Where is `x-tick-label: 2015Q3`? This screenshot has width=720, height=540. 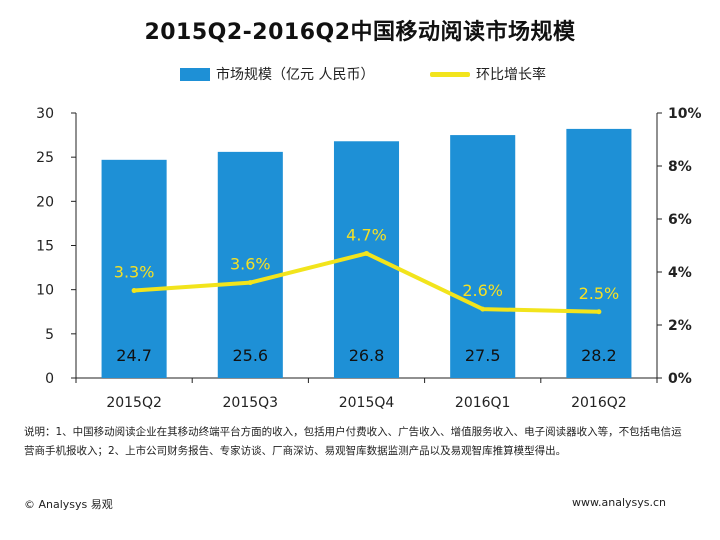 x-tick-label: 2015Q3 is located at coordinates (251, 403).